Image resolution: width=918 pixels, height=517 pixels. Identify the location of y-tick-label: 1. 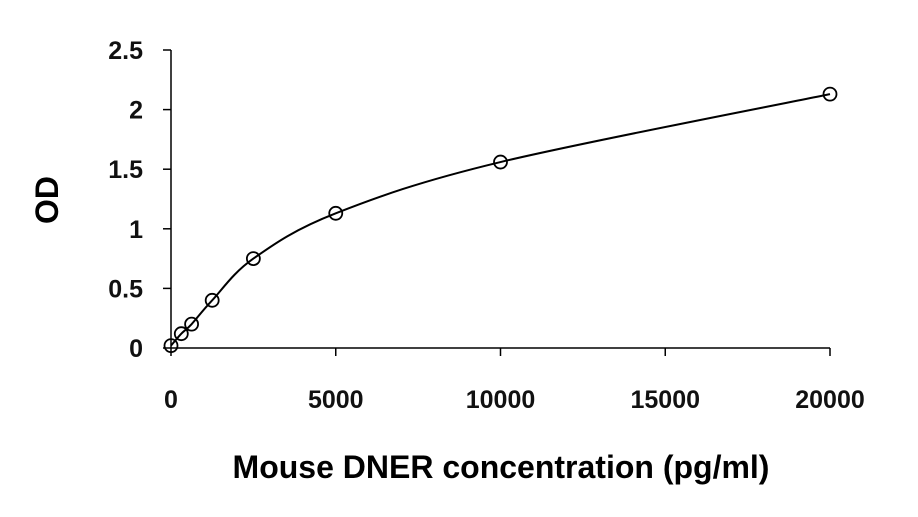
(136, 230).